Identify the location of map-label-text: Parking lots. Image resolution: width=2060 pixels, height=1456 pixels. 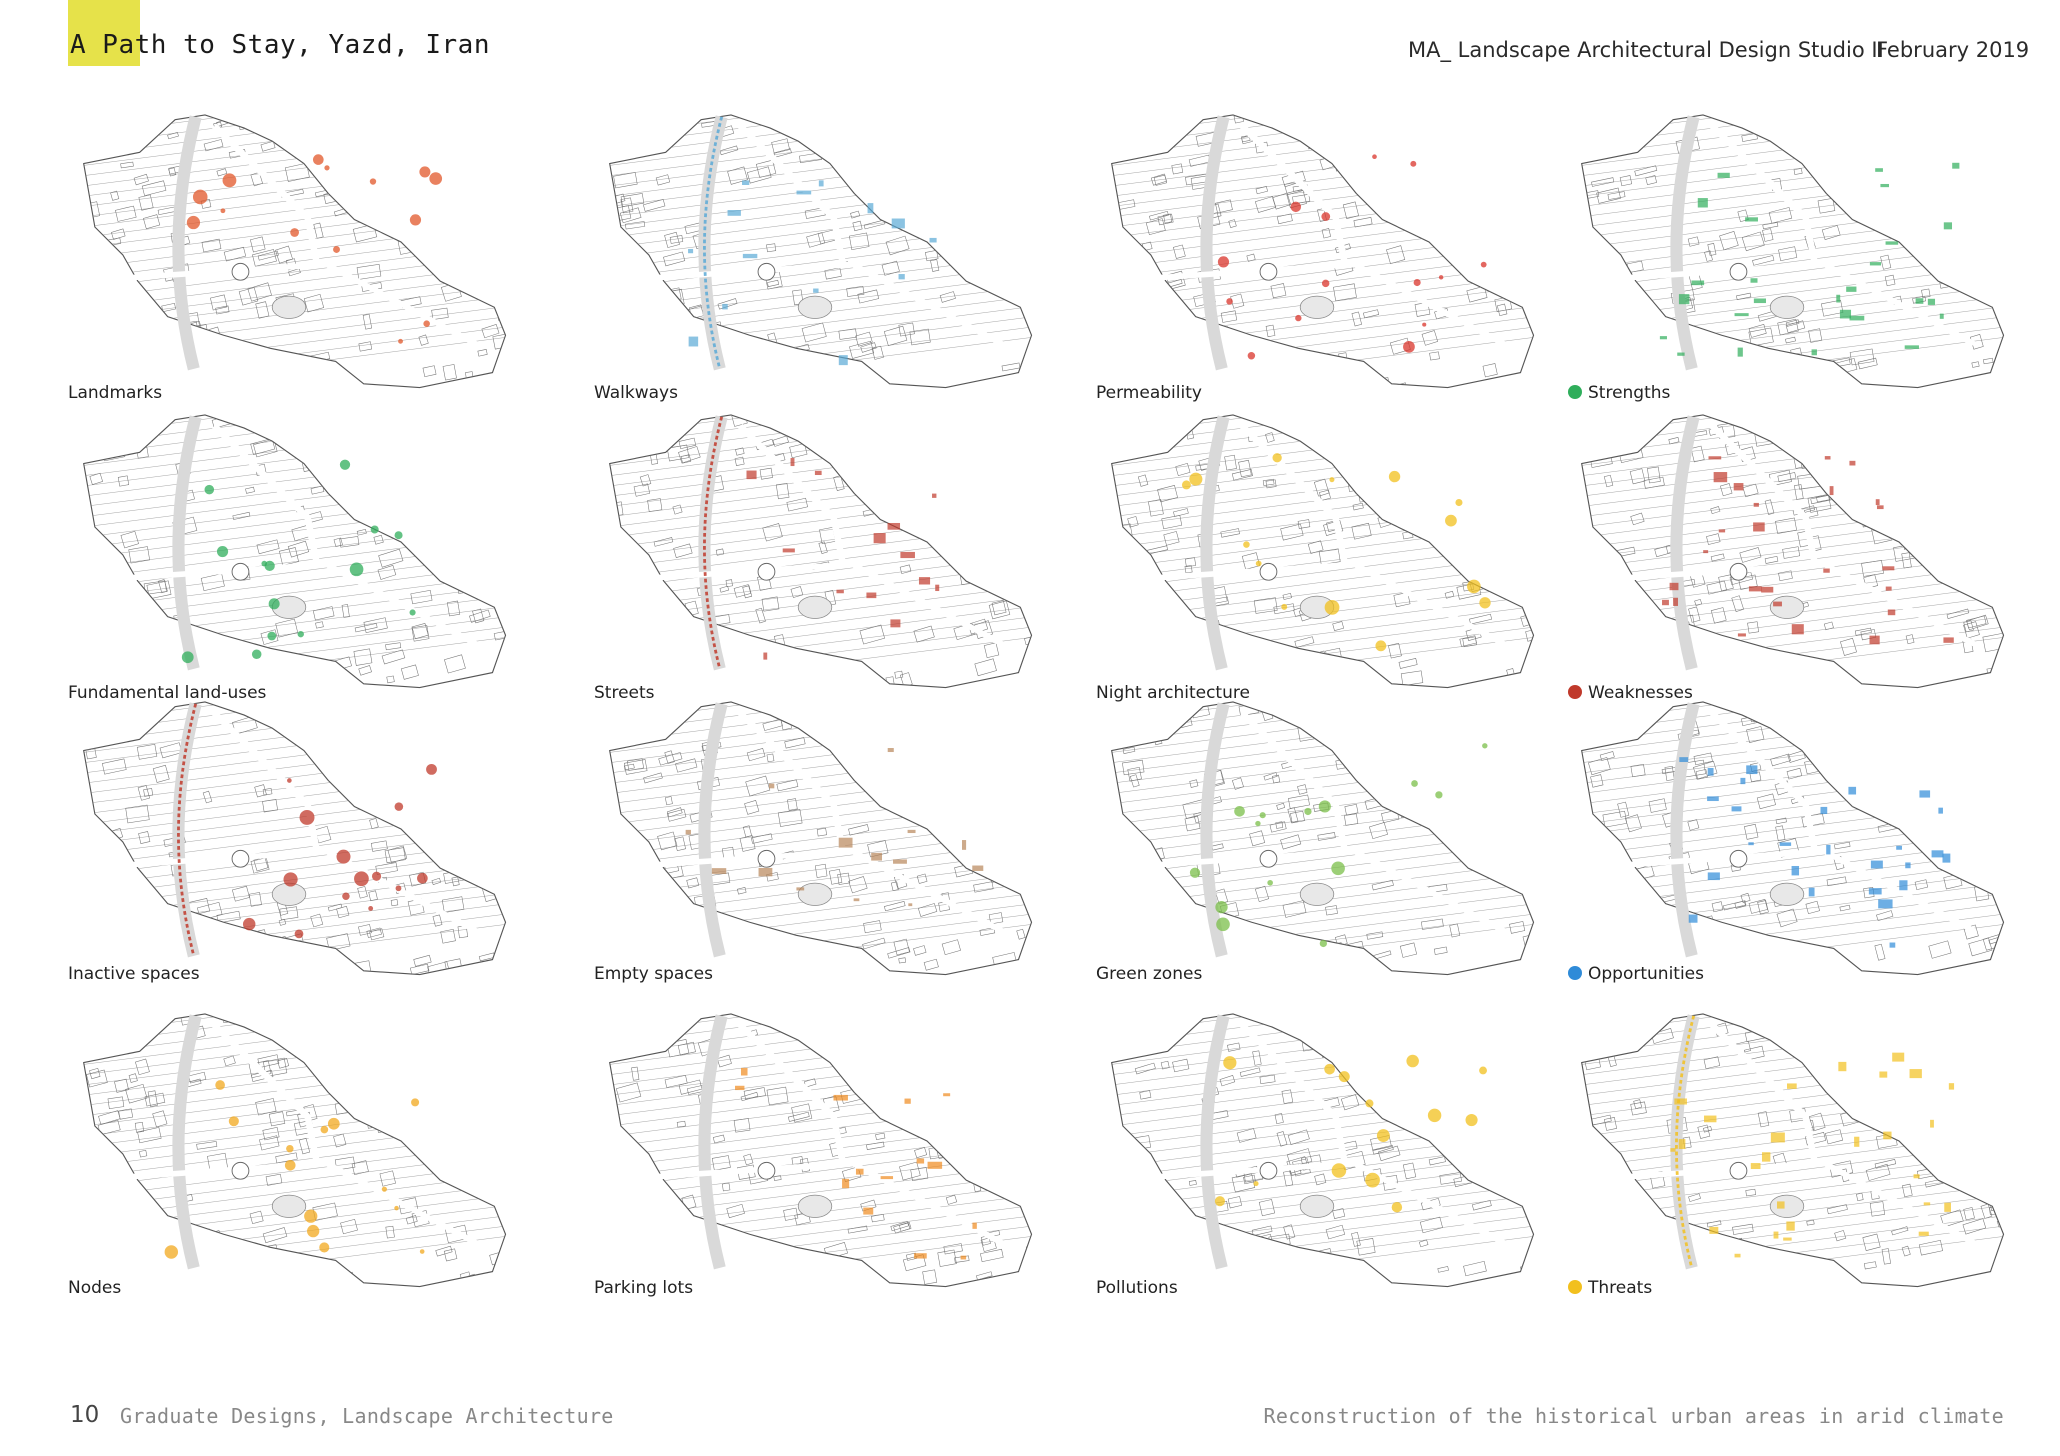
(644, 1288).